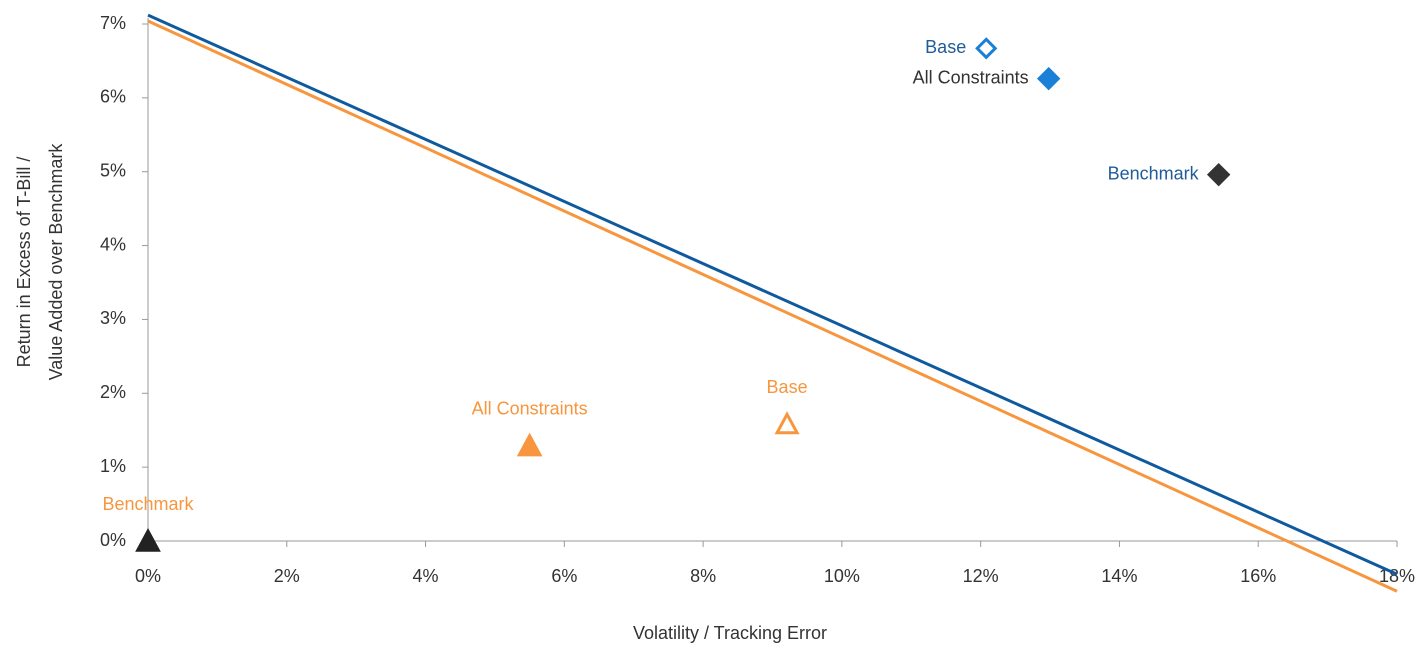 This screenshot has width=1417, height=647. What do you see at coordinates (113, 392) in the screenshot?
I see `y-tick-label: 2%` at bounding box center [113, 392].